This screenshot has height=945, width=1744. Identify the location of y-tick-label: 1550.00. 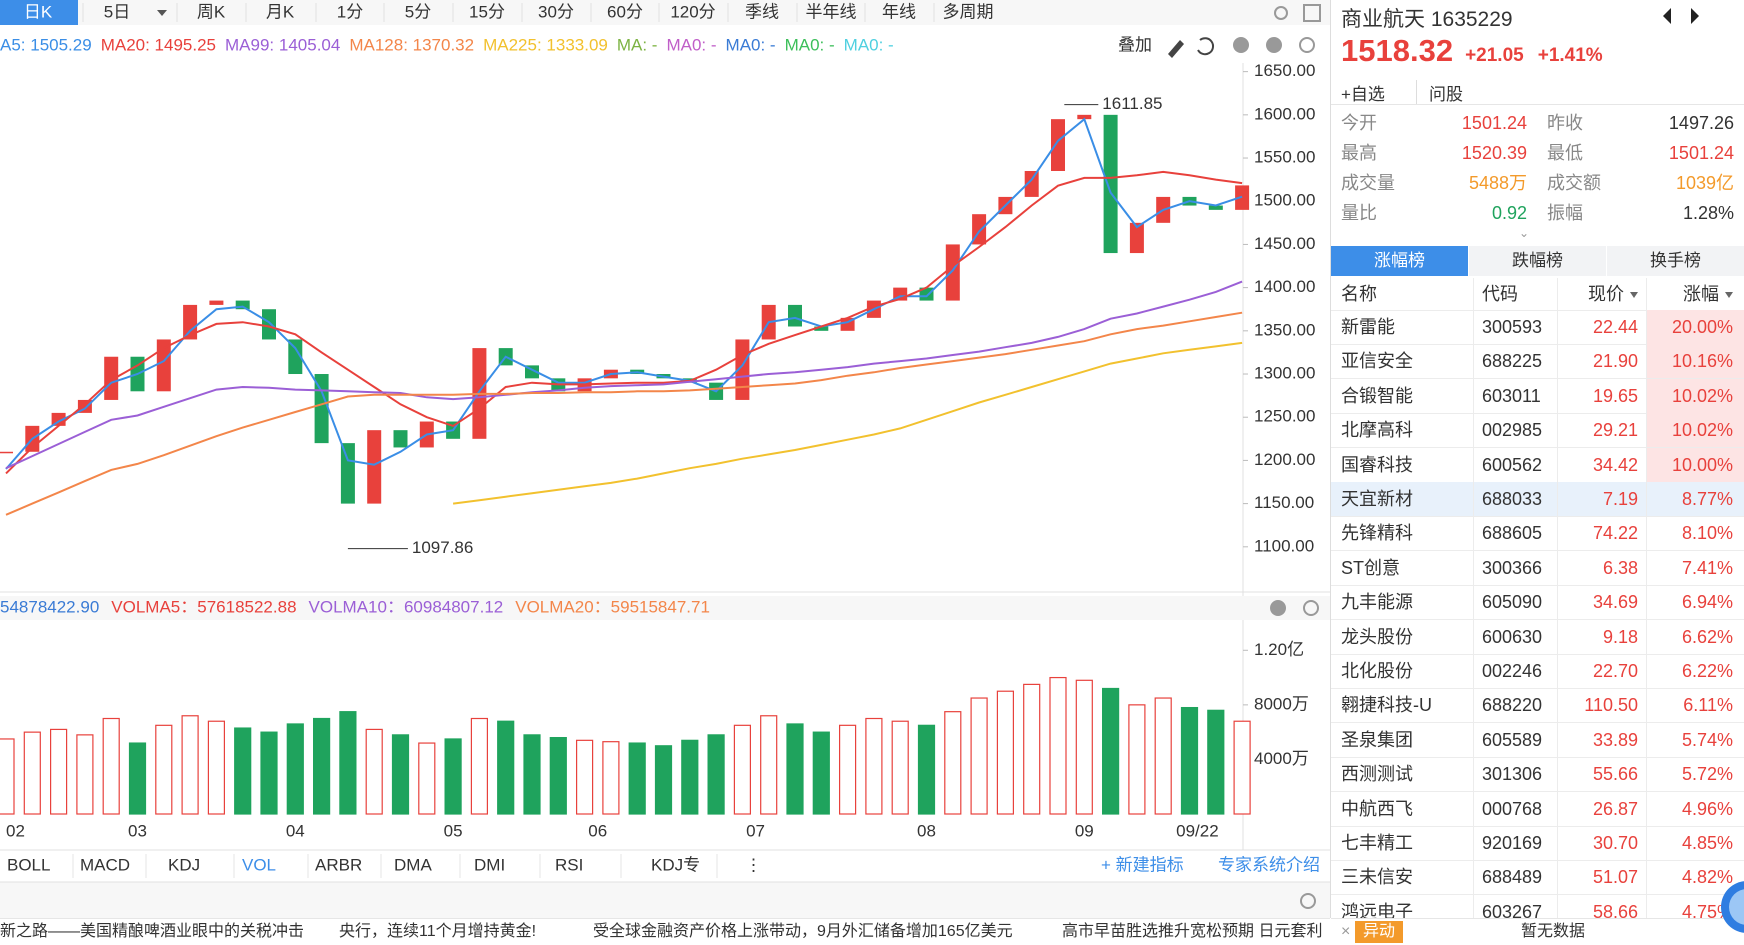
(1284, 157).